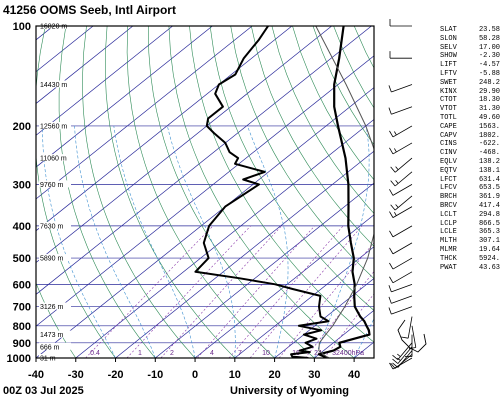  Describe the element at coordinates (448, 205) in the screenshot. I see `index-label: BRCV` at that location.